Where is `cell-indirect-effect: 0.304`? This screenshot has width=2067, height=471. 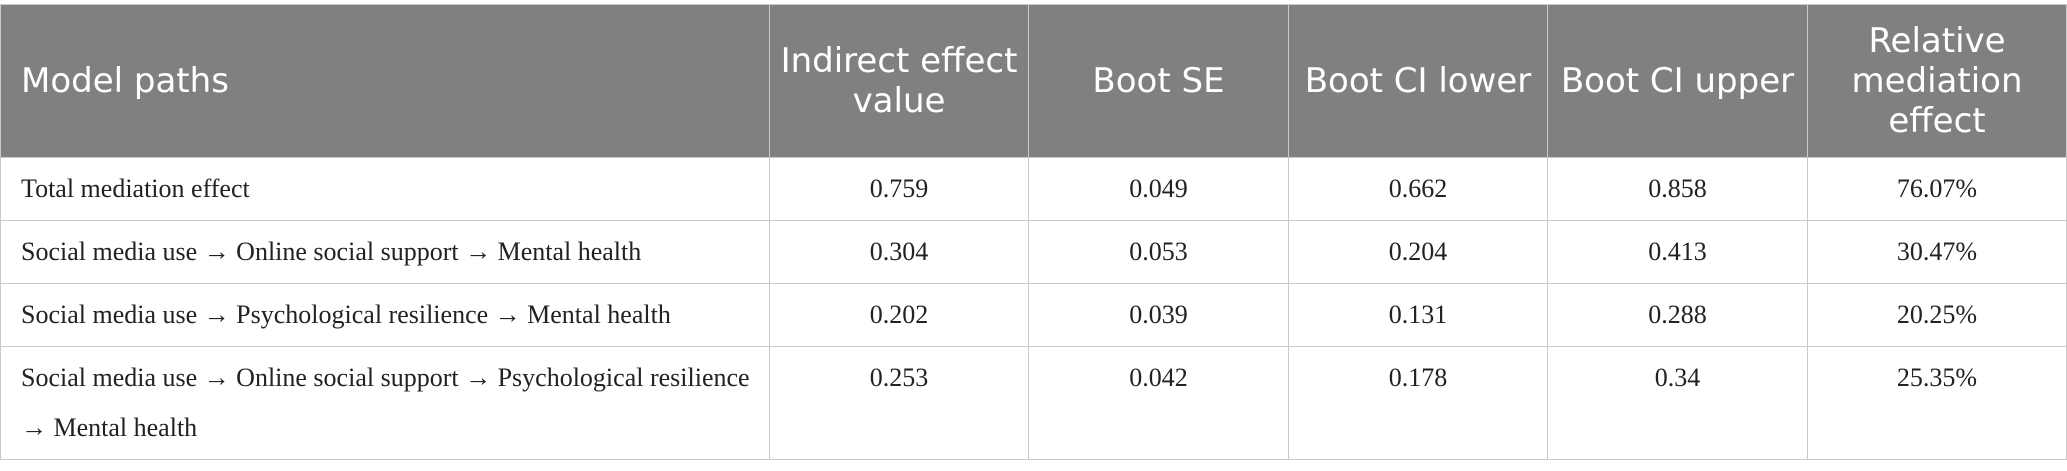
cell-indirect-effect: 0.304 is located at coordinates (899, 252).